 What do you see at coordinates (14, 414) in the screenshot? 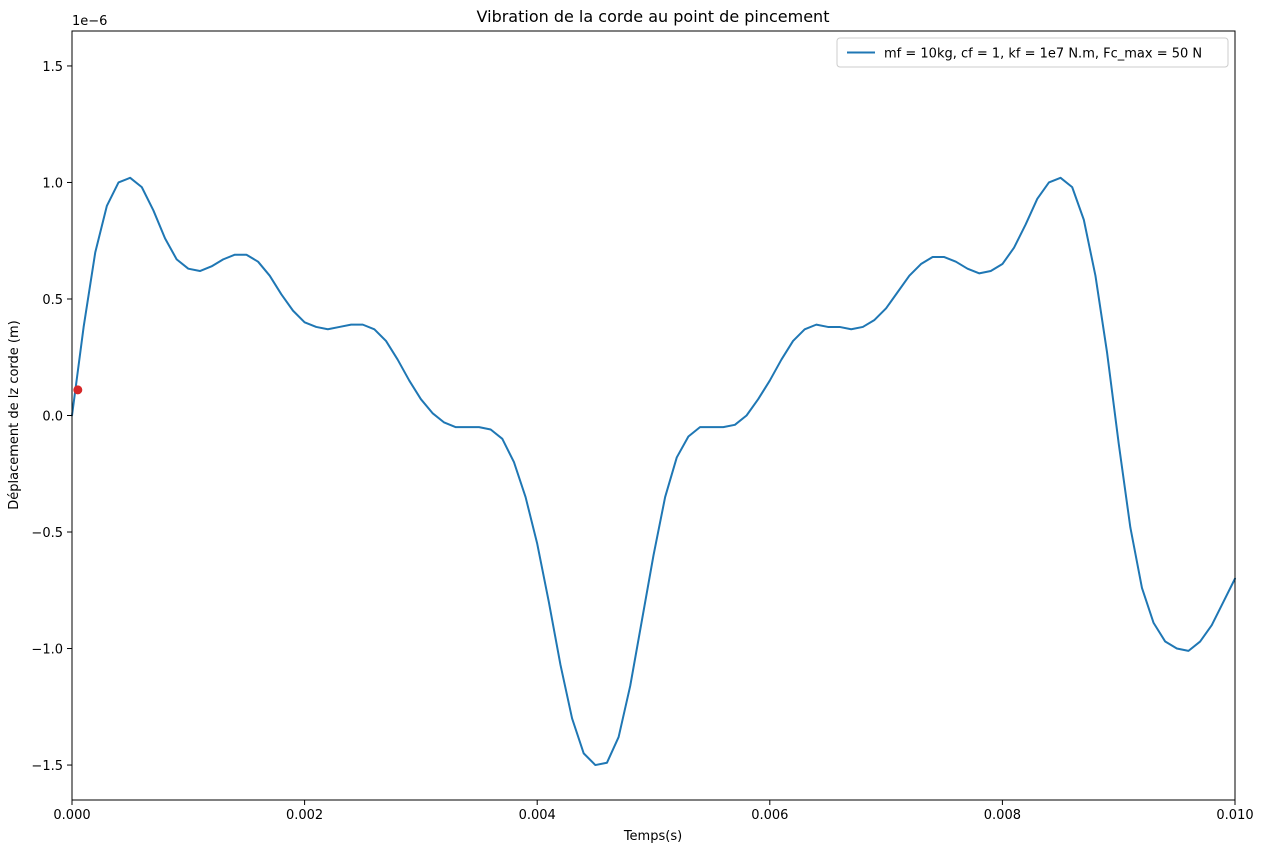
I see `y-axis-label: Déplacement de lz corde (m)` at bounding box center [14, 414].